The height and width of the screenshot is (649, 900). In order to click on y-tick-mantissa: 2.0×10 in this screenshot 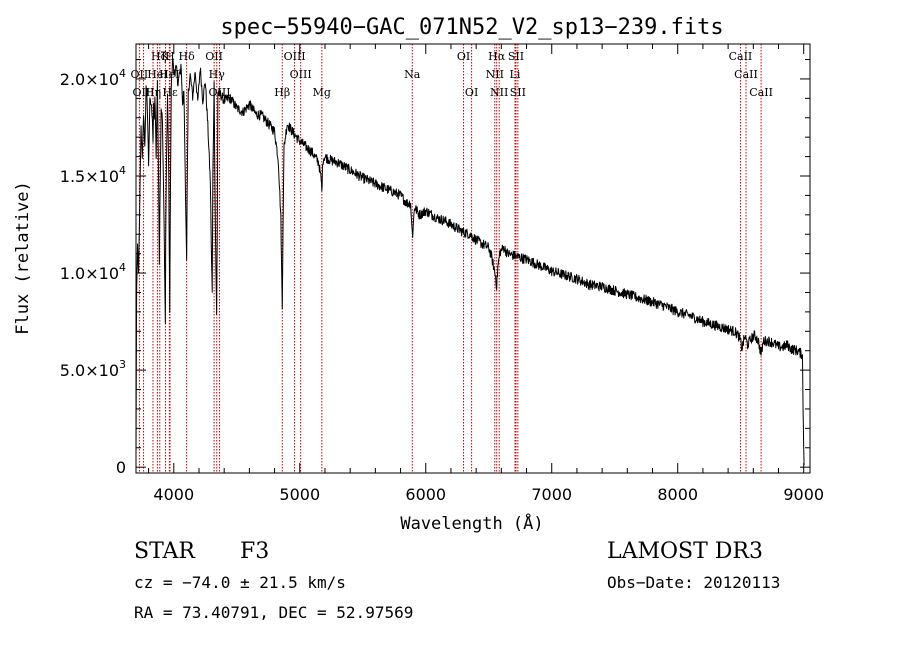, I will do `click(89, 79)`.